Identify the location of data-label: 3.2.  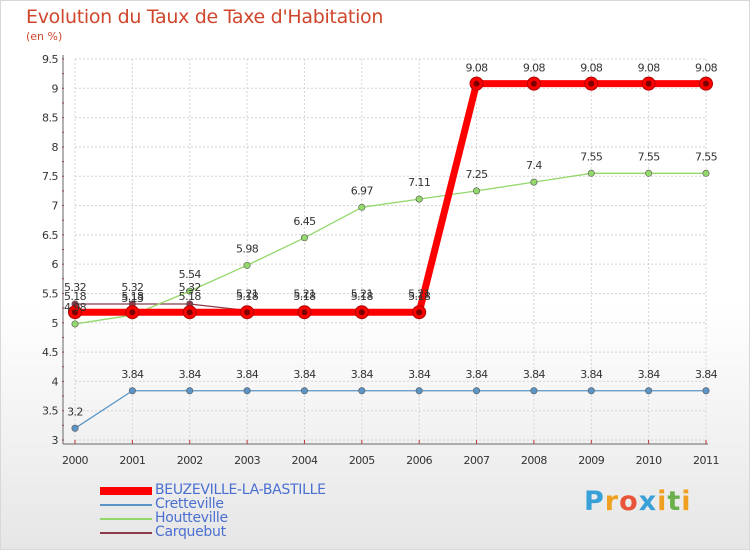
(75, 411).